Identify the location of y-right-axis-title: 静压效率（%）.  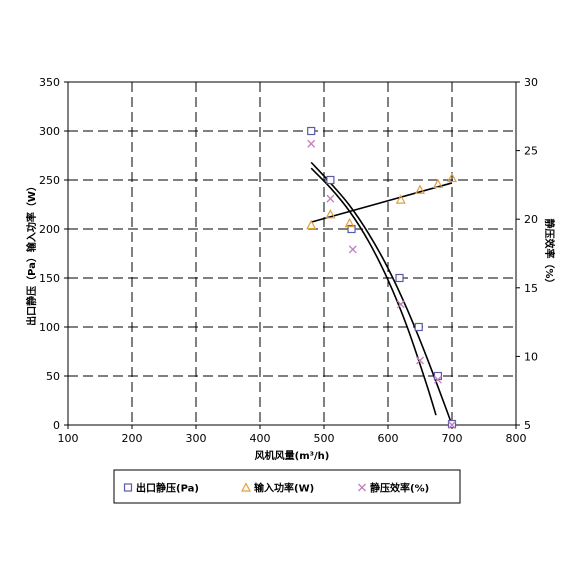
(549, 253).